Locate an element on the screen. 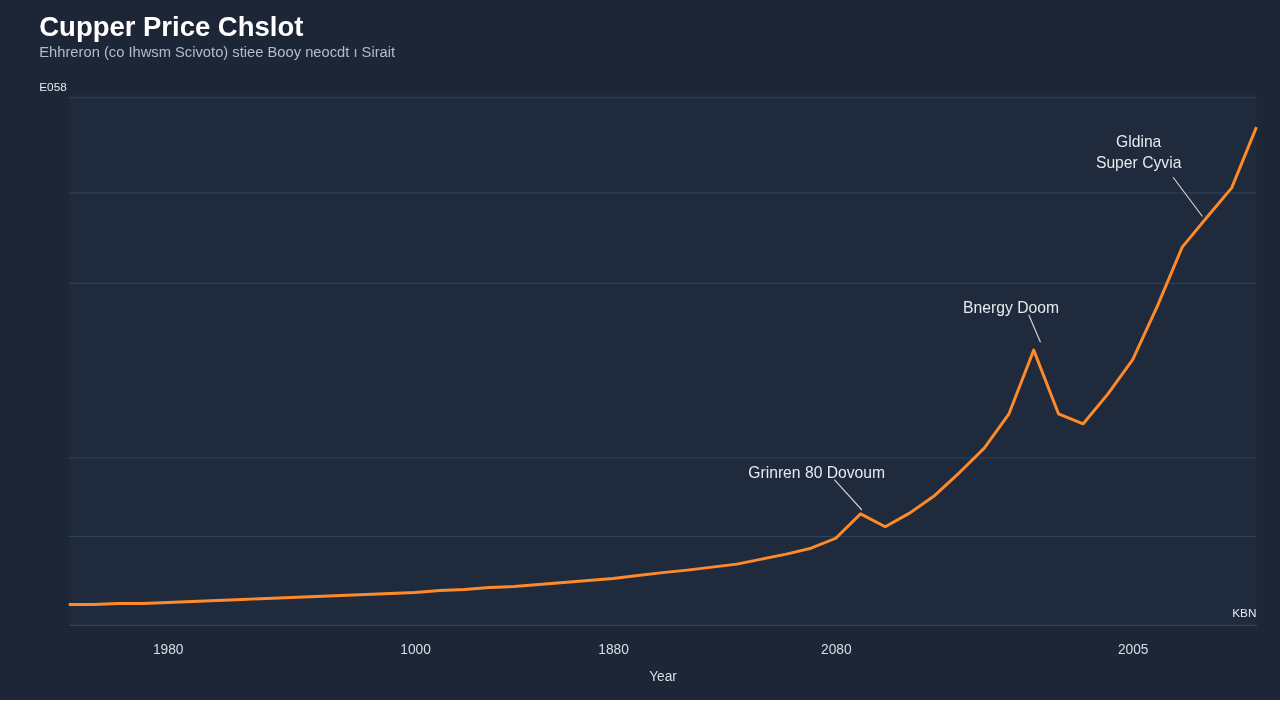  x-tick-label: 1880 is located at coordinates (614, 649).